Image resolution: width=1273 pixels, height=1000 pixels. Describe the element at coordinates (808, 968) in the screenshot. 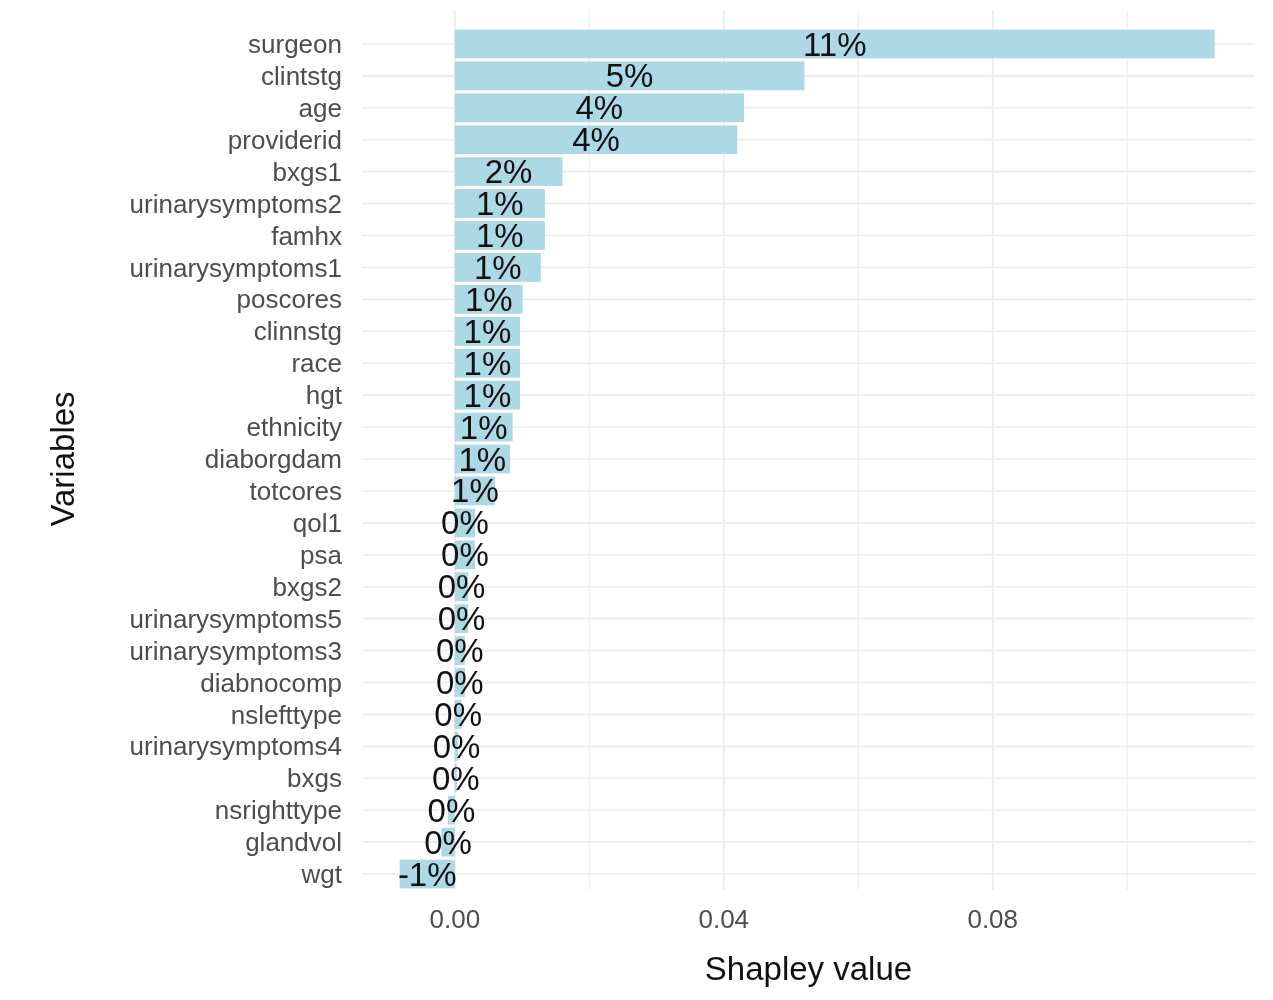

I see `x-axis-title: Shapley value` at that location.